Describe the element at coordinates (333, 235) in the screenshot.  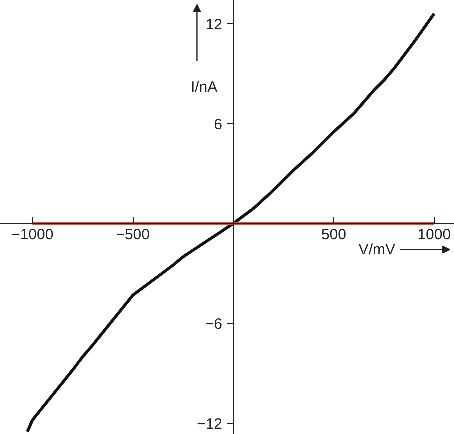
I see `x-tick-label: 500` at that location.